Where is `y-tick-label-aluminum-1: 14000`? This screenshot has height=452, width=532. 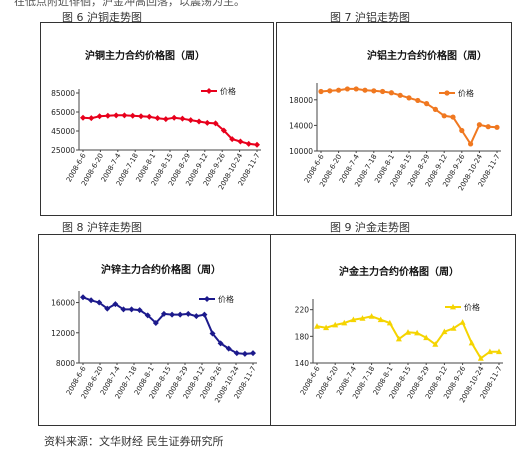 y-tick-label-aluminum-1: 14000 is located at coordinates (301, 125).